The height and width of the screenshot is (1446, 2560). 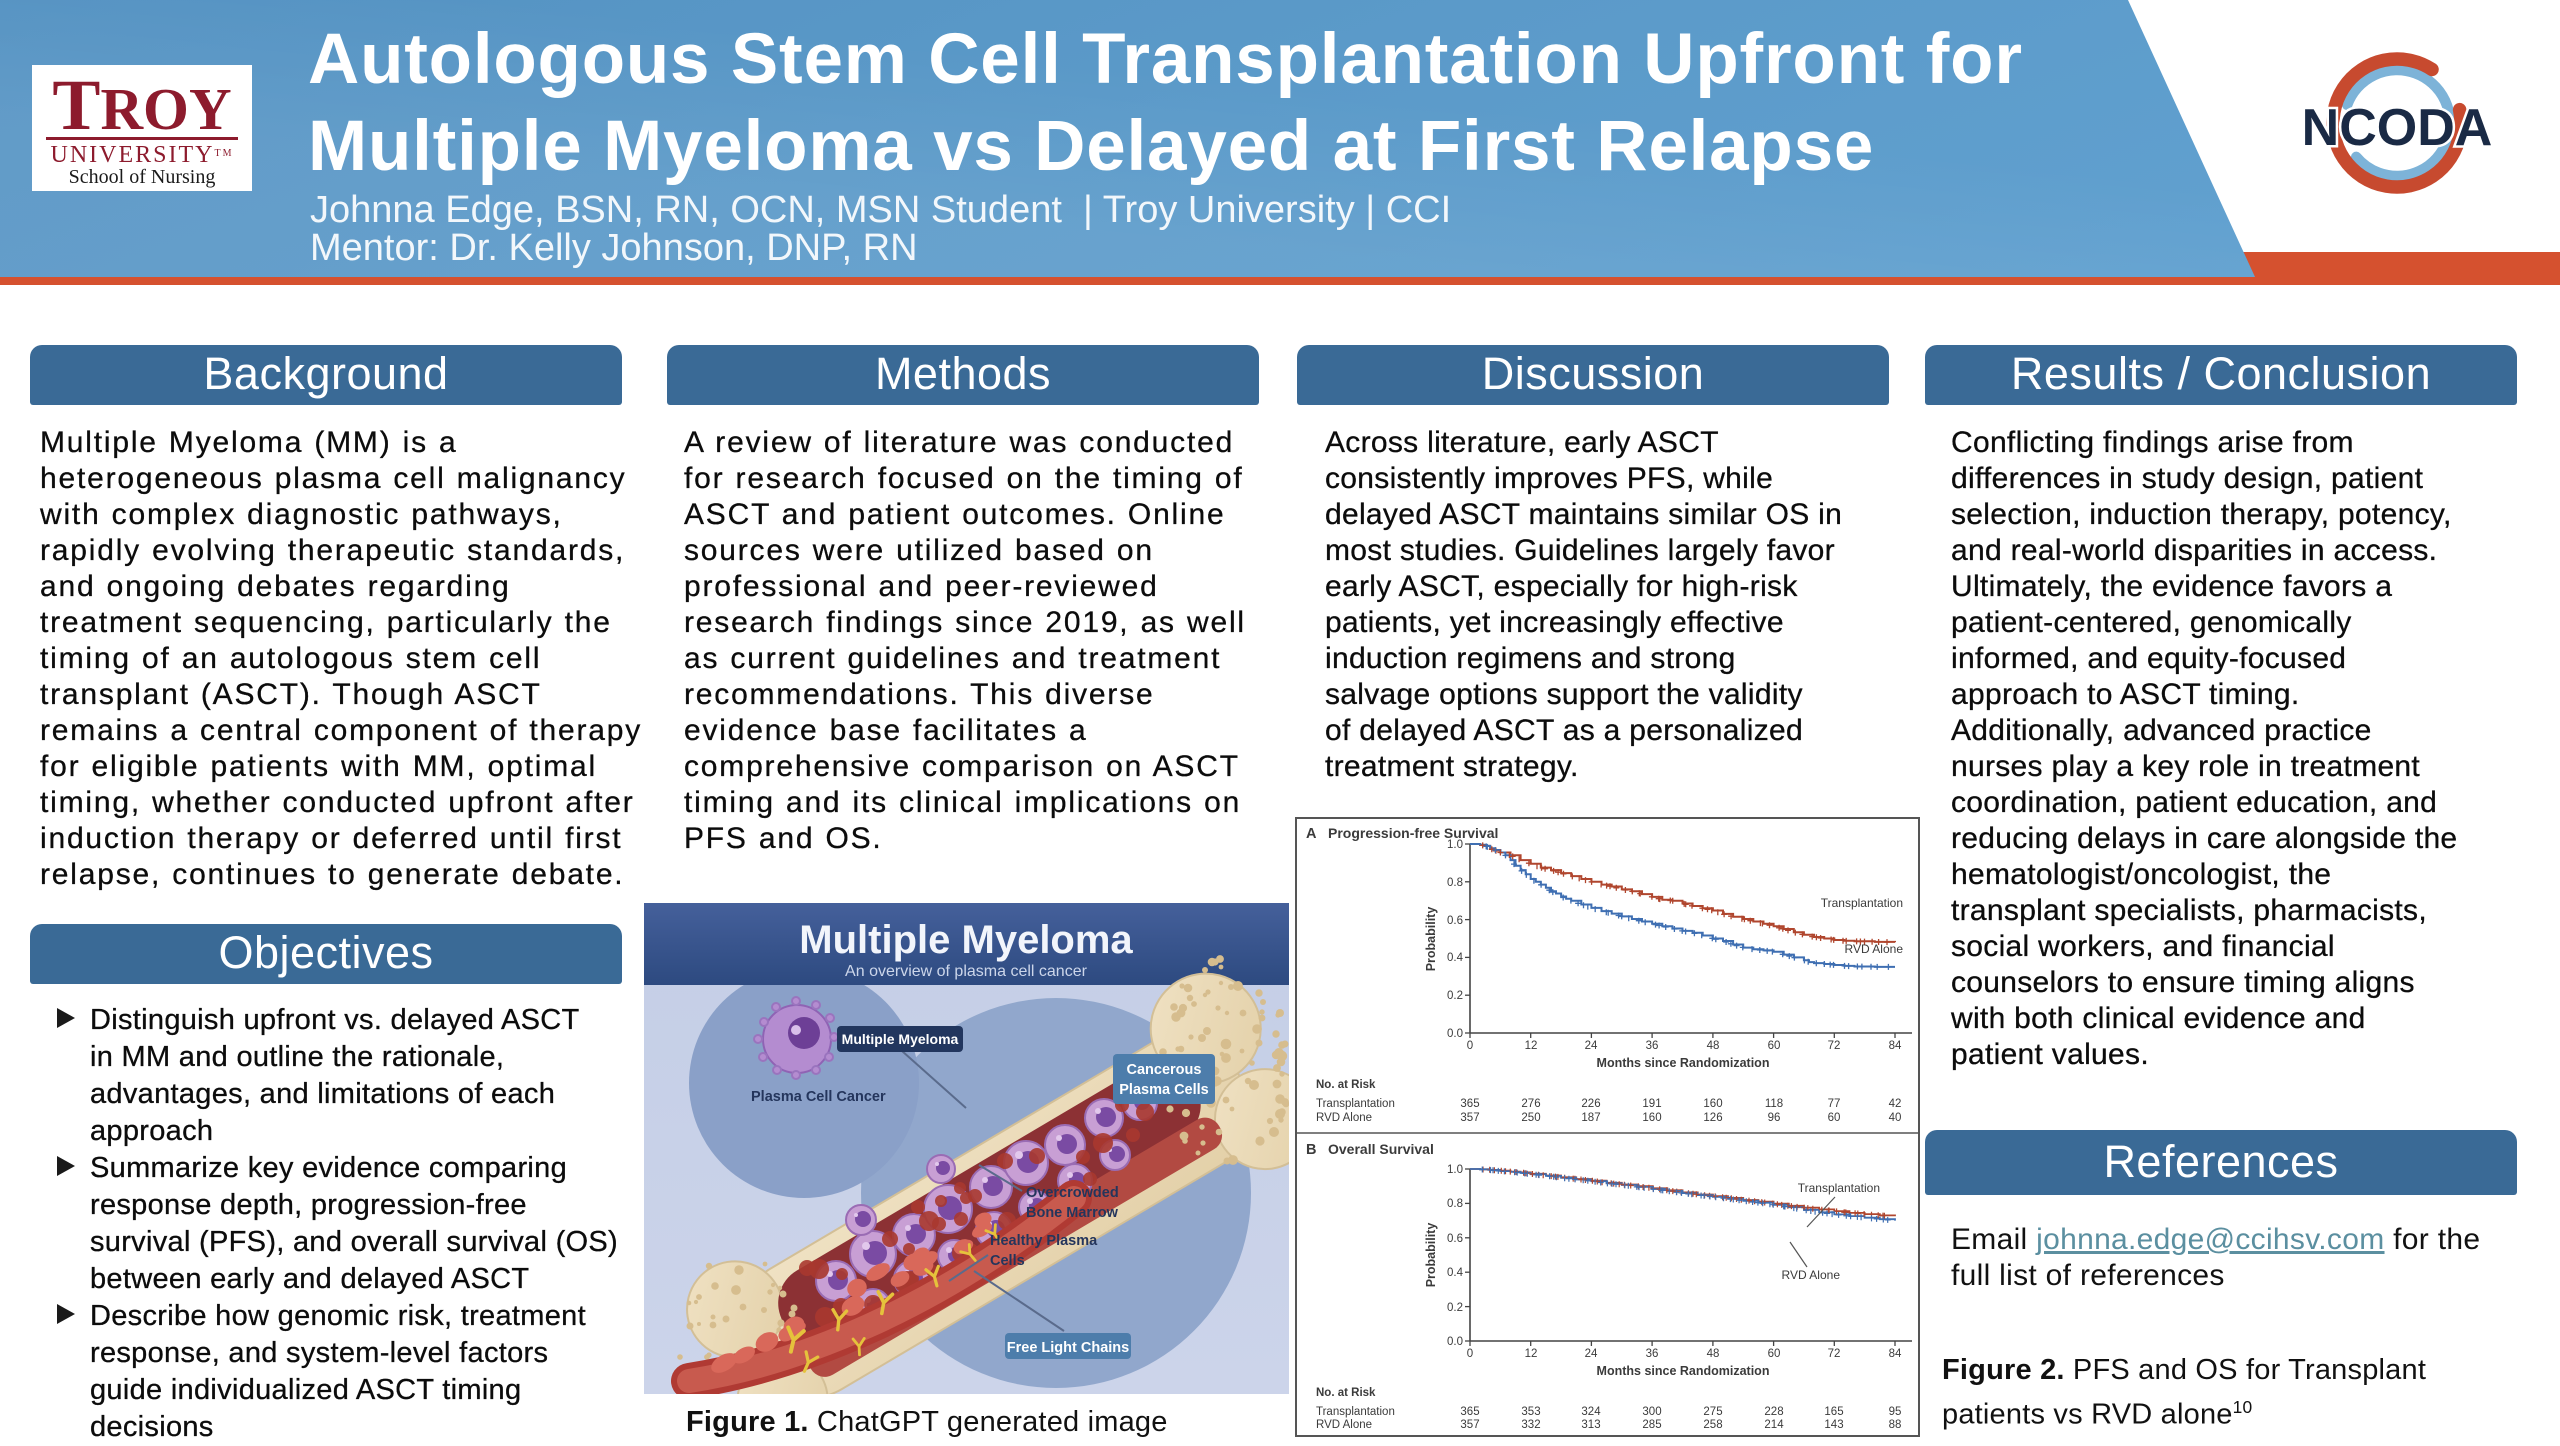 I want to click on svg-text: Overcrowded, so click(x=1072, y=1193).